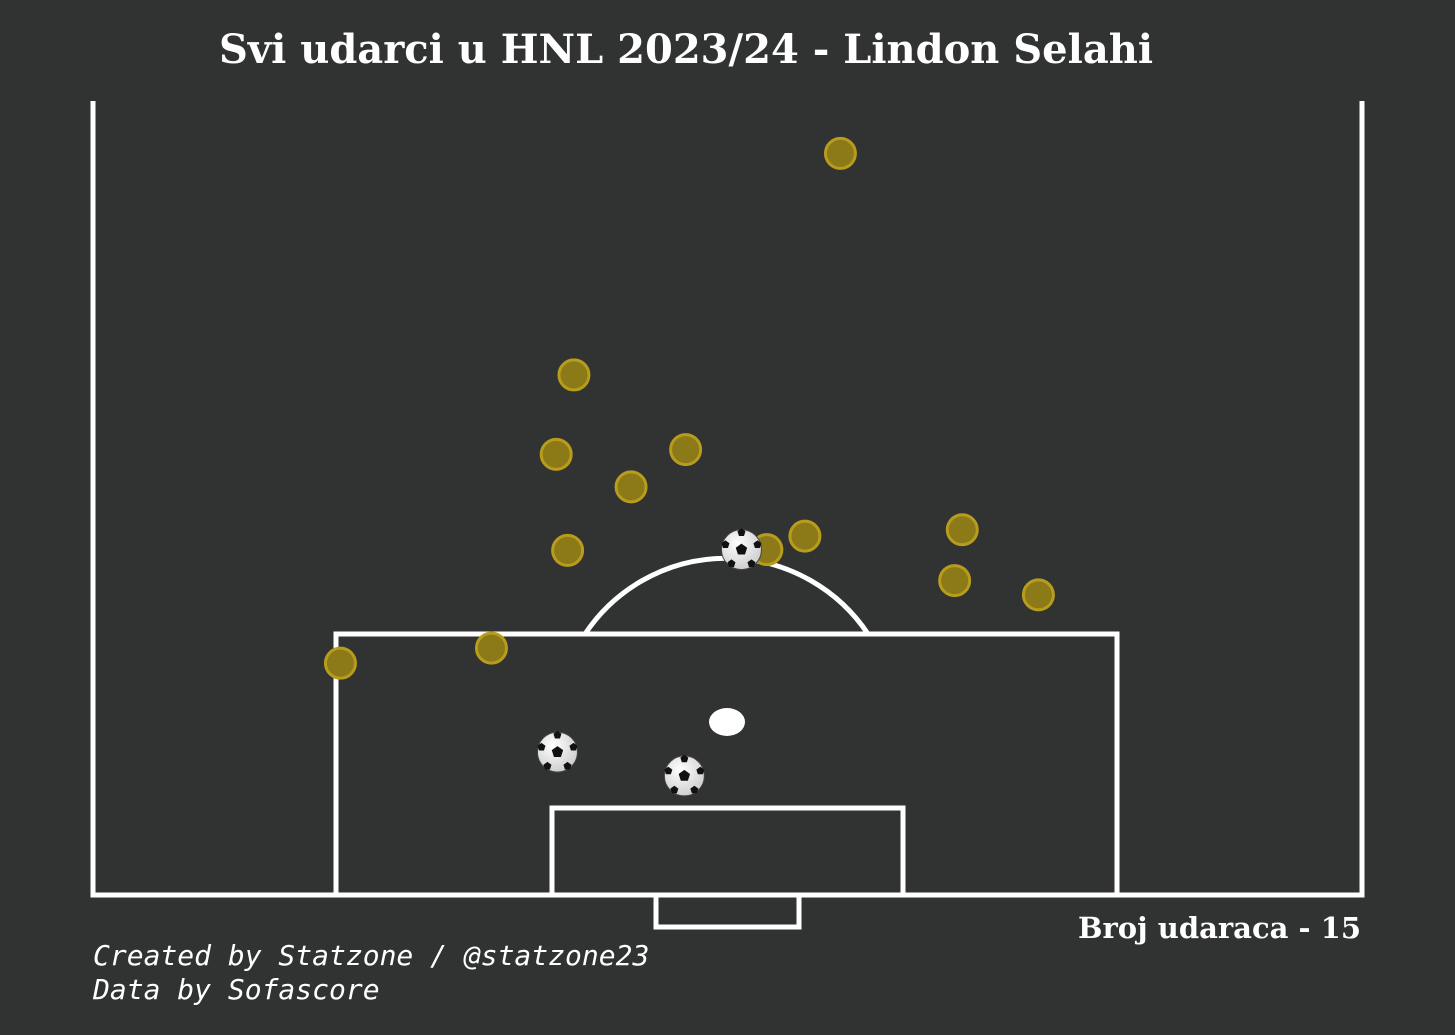 The width and height of the screenshot is (1455, 1035). What do you see at coordinates (236, 989) in the screenshot?
I see `credit-line-2: Data by Sofascore` at bounding box center [236, 989].